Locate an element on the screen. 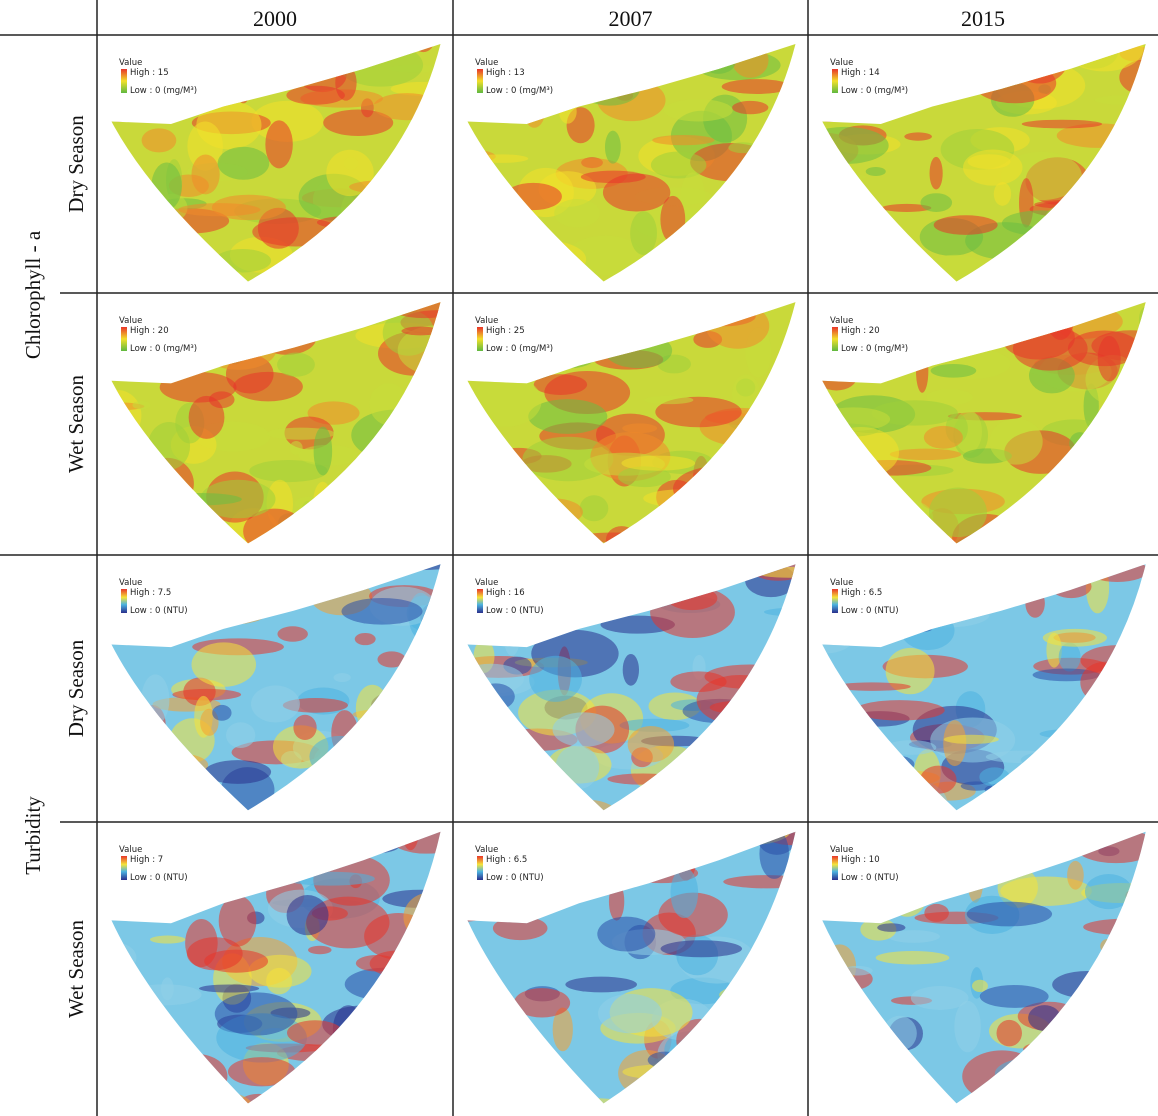  map is located at coordinates (276, 963).